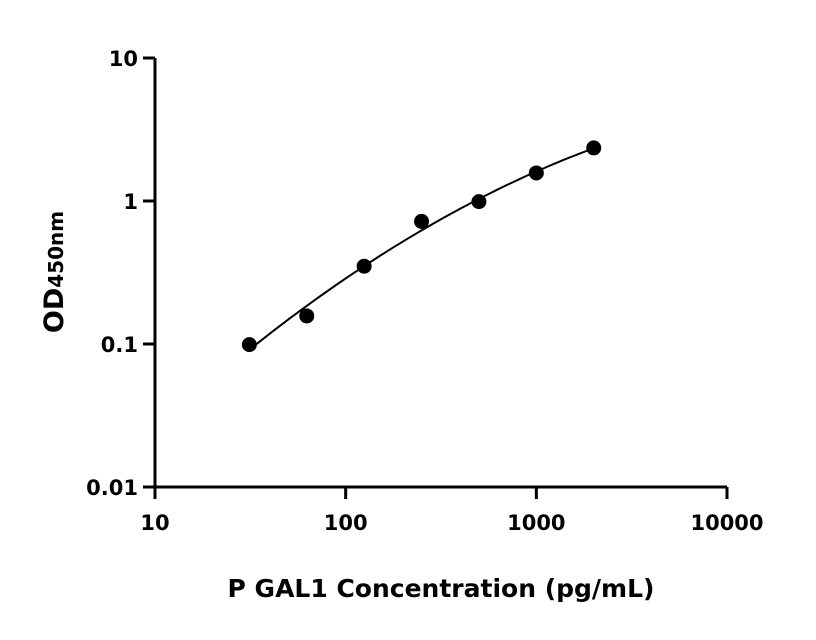 The height and width of the screenshot is (640, 816). What do you see at coordinates (441, 588) in the screenshot?
I see `x-axis-label: P GAL1 Concentration (pg/mL)` at bounding box center [441, 588].